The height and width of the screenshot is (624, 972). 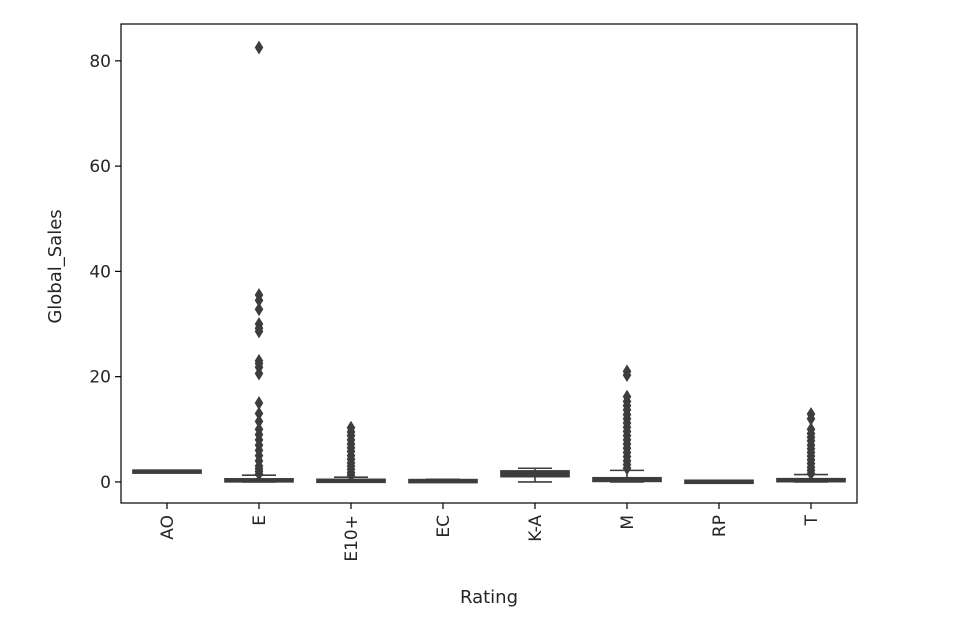 What do you see at coordinates (489, 597) in the screenshot?
I see `x-axis-label: Rating` at bounding box center [489, 597].